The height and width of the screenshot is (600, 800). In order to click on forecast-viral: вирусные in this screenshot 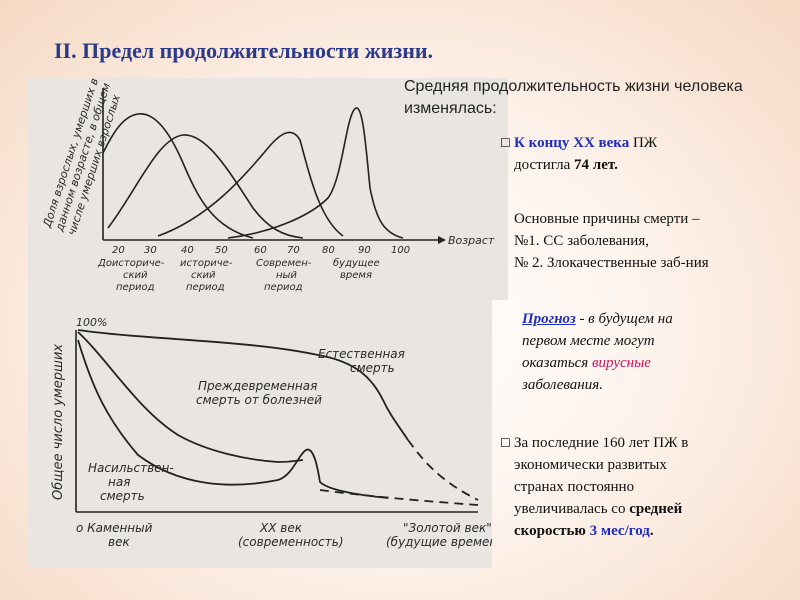, I will do `click(621, 363)`.